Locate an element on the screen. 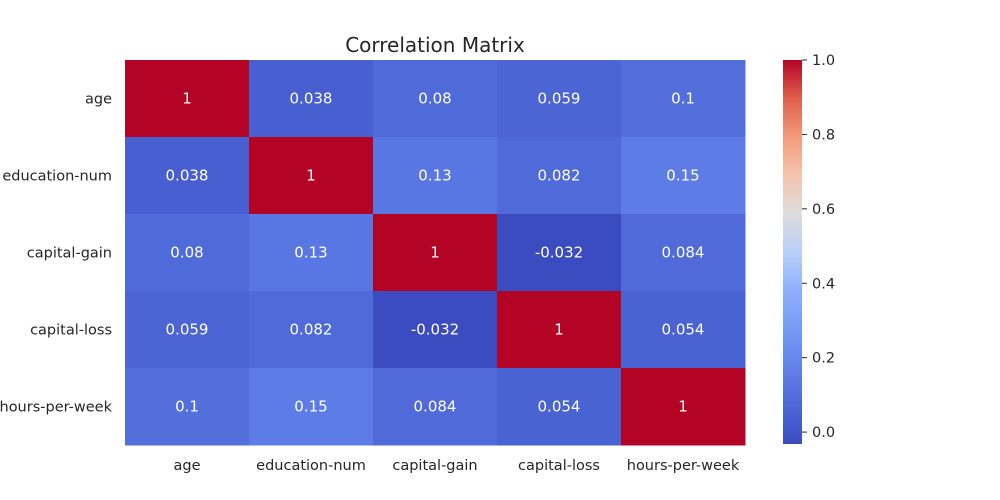  row-tick-label: hours-per-week is located at coordinates (56, 408).